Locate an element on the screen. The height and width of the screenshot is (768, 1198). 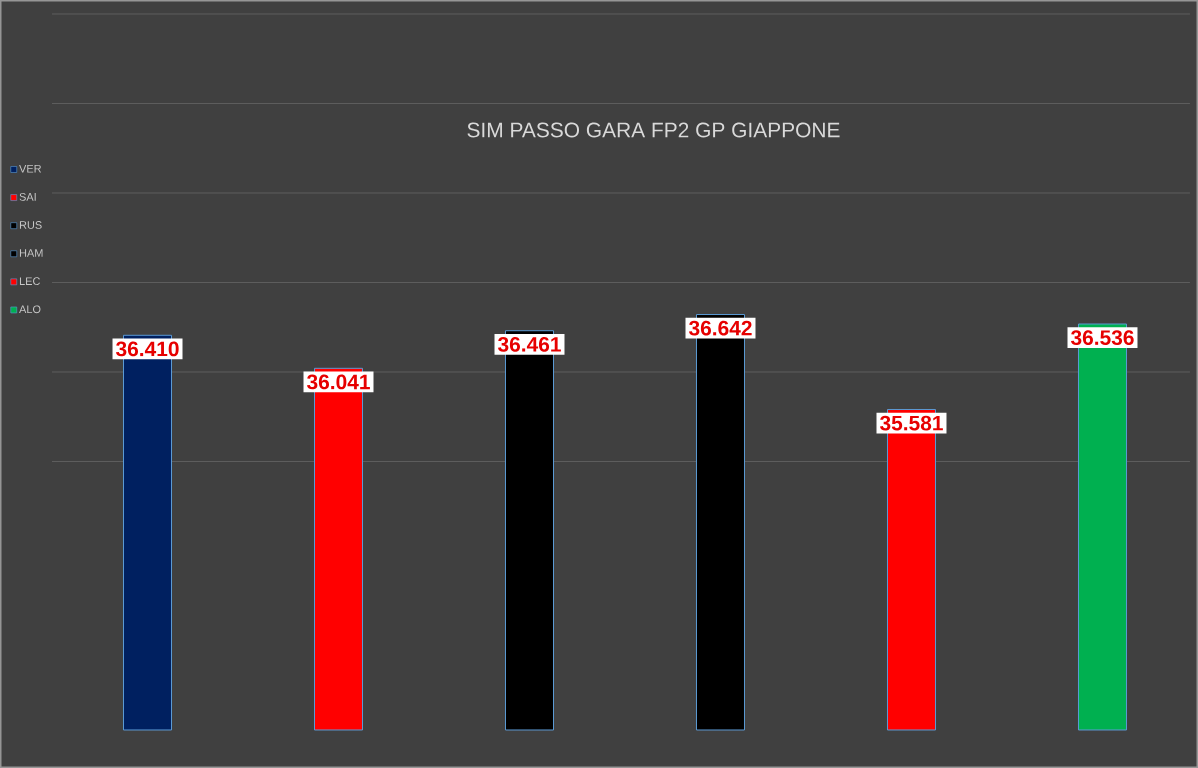
legend-label: VER is located at coordinates (30, 168).